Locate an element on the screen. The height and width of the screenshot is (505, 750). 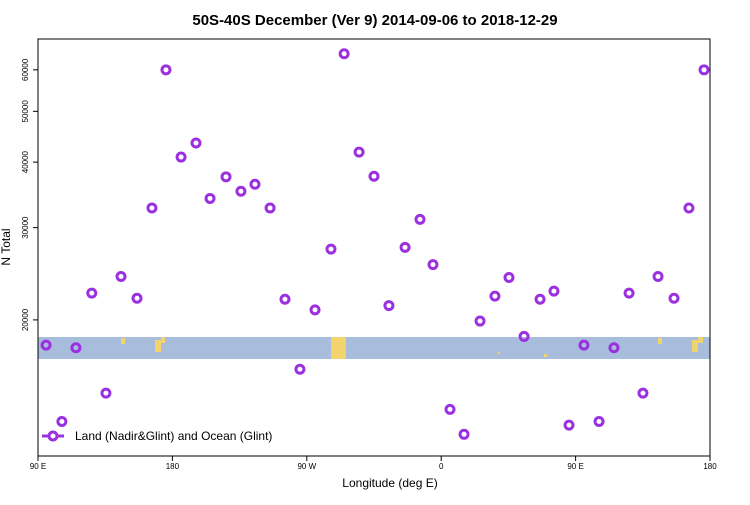
legend-label: Land (Nadir&Glint) and Ocean (Glint) is located at coordinates (173, 436).